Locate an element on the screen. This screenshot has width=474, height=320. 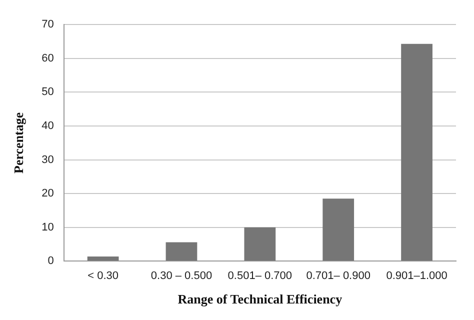
y-tick-label: 20 is located at coordinates (48, 194).